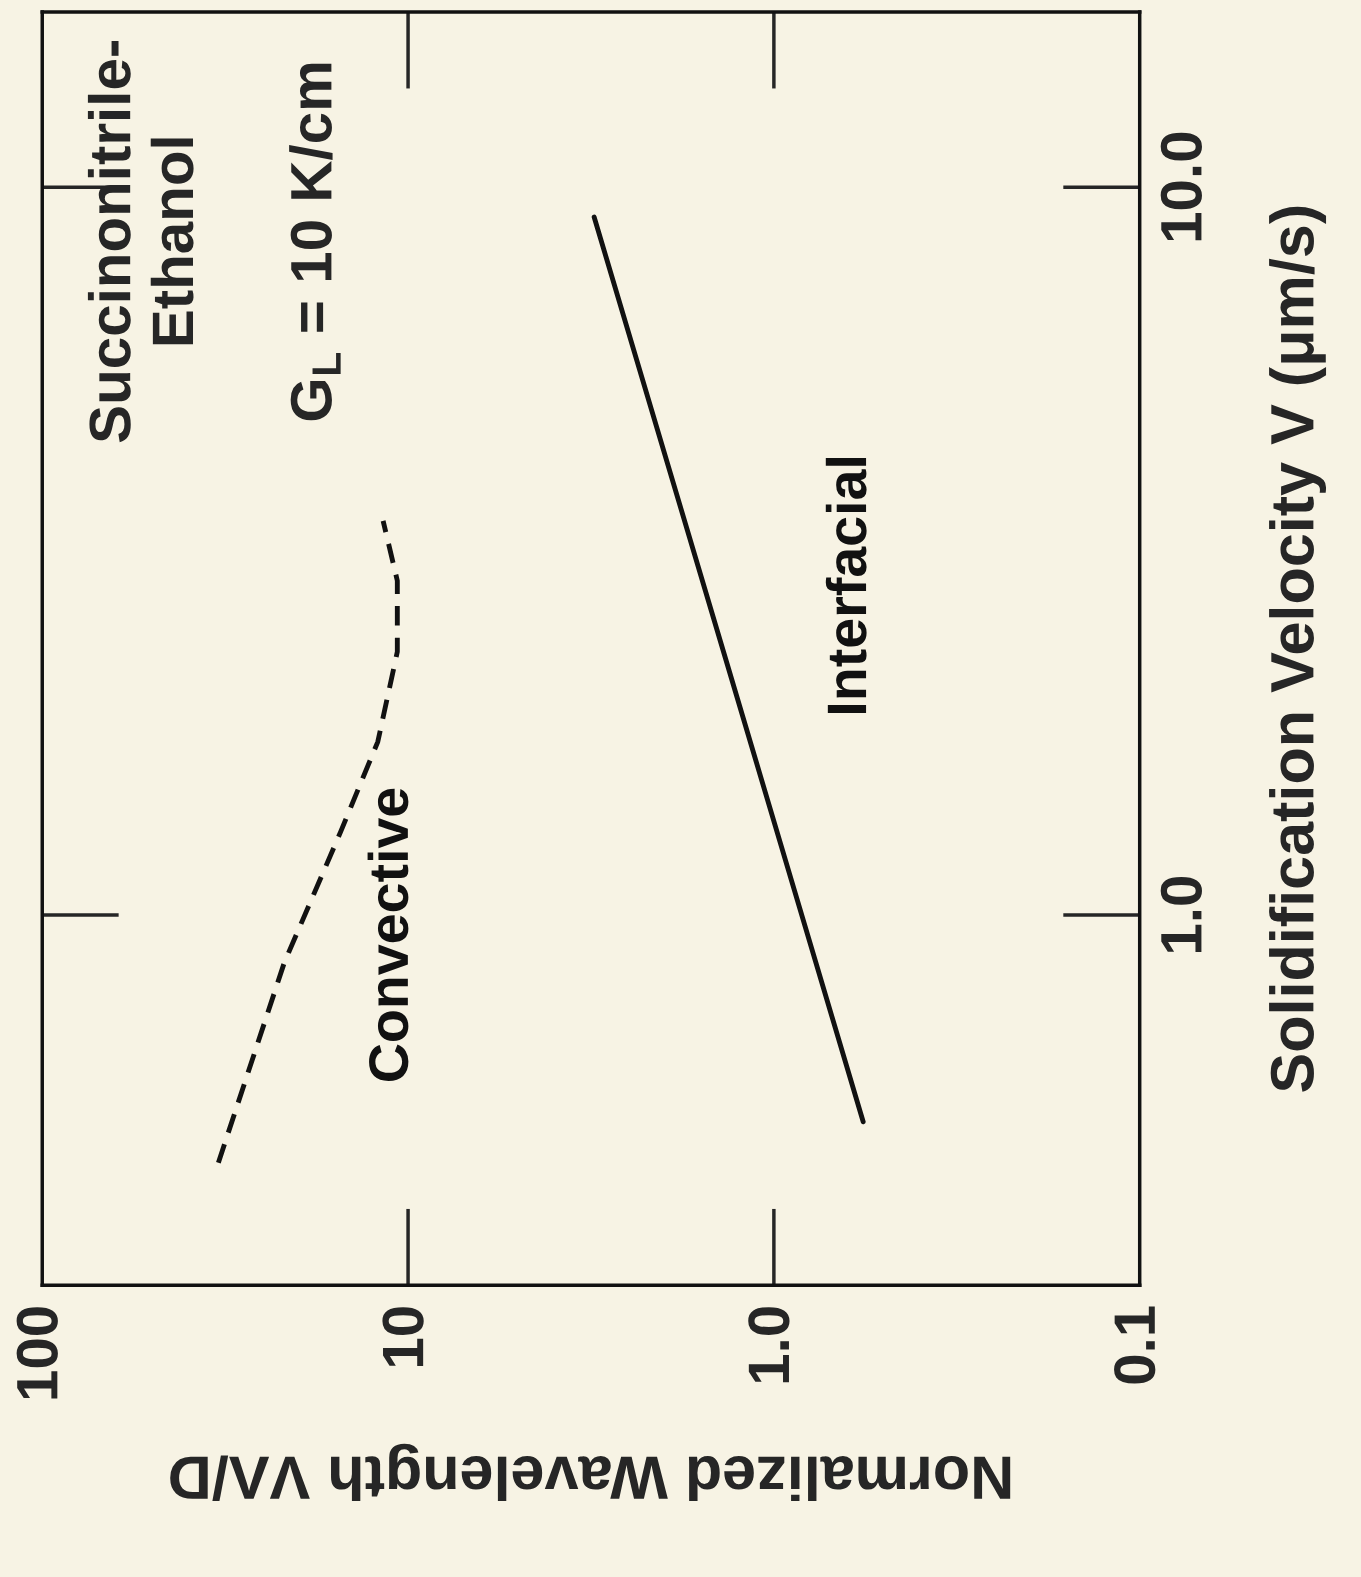  What do you see at coordinates (590, 1472) in the screenshot?
I see `x-axis-title: Normalized Wavelength VΛ/D` at bounding box center [590, 1472].